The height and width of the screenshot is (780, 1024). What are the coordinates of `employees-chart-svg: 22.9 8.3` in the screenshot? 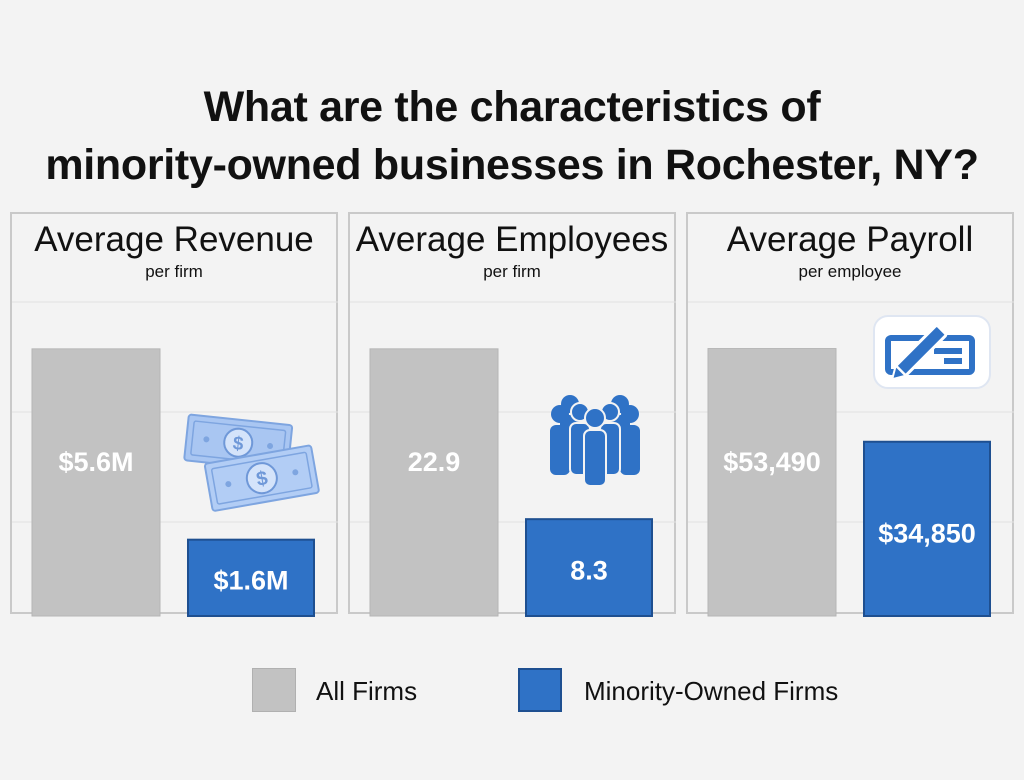 It's located at (513, 459).